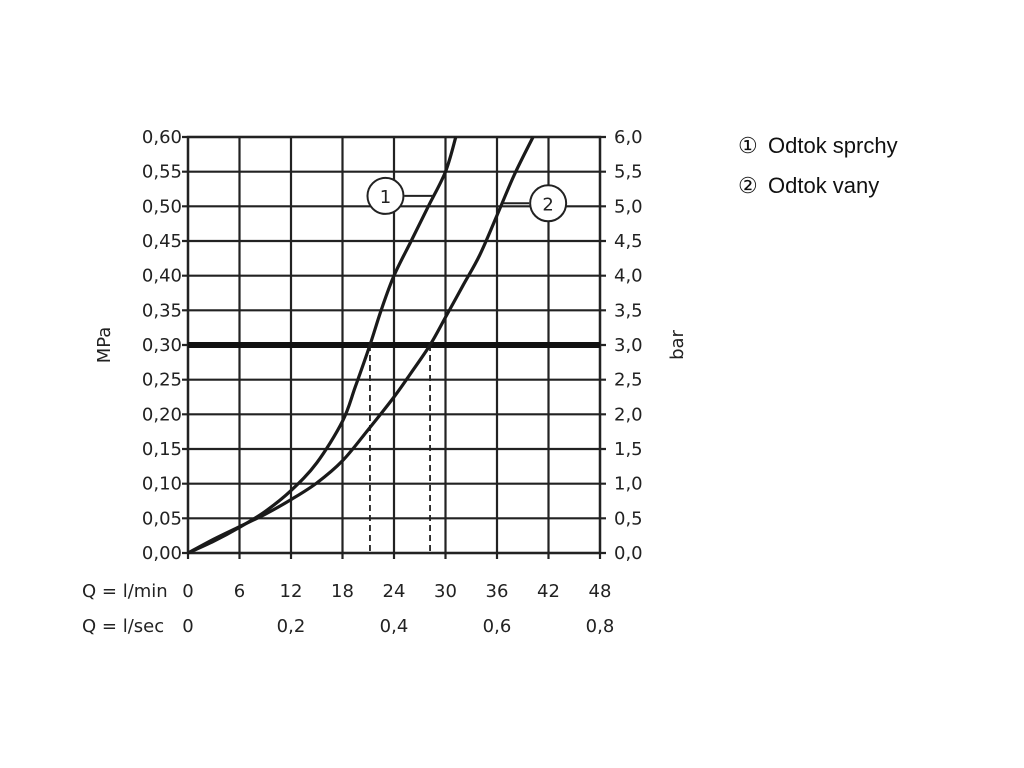 This screenshot has width=1024, height=768. What do you see at coordinates (162, 553) in the screenshot?
I see `y-tick-label-left: 0,00` at bounding box center [162, 553].